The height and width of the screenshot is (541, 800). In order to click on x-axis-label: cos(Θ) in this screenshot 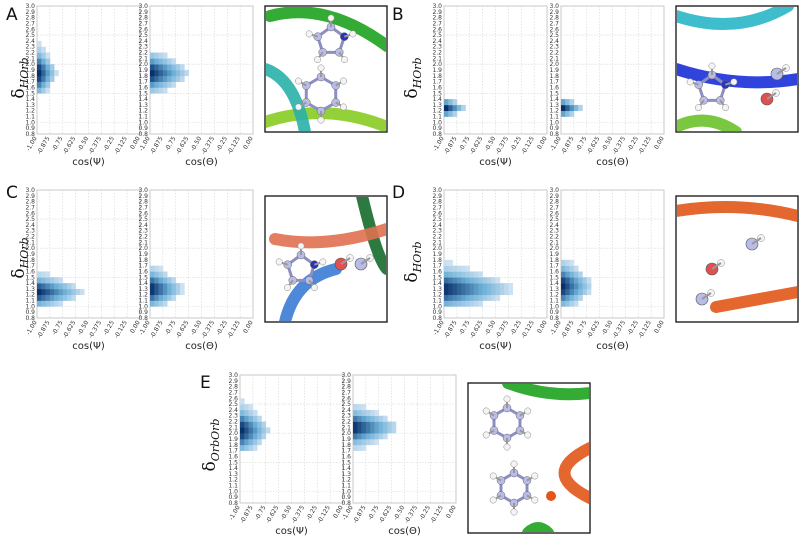, I will do `click(201, 346)`.